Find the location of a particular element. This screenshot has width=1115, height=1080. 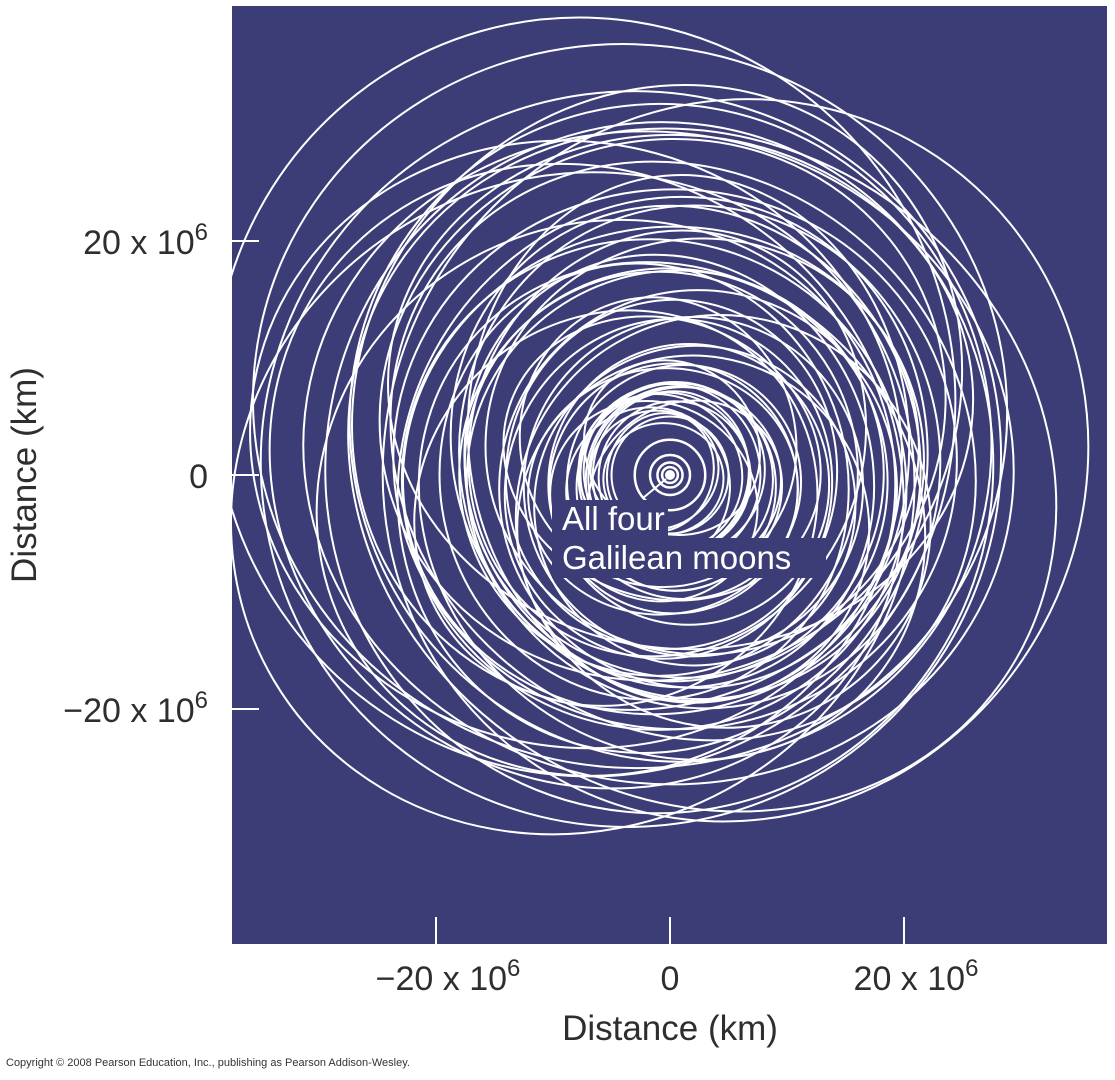

galilean-orbits is located at coordinates (670, 475).